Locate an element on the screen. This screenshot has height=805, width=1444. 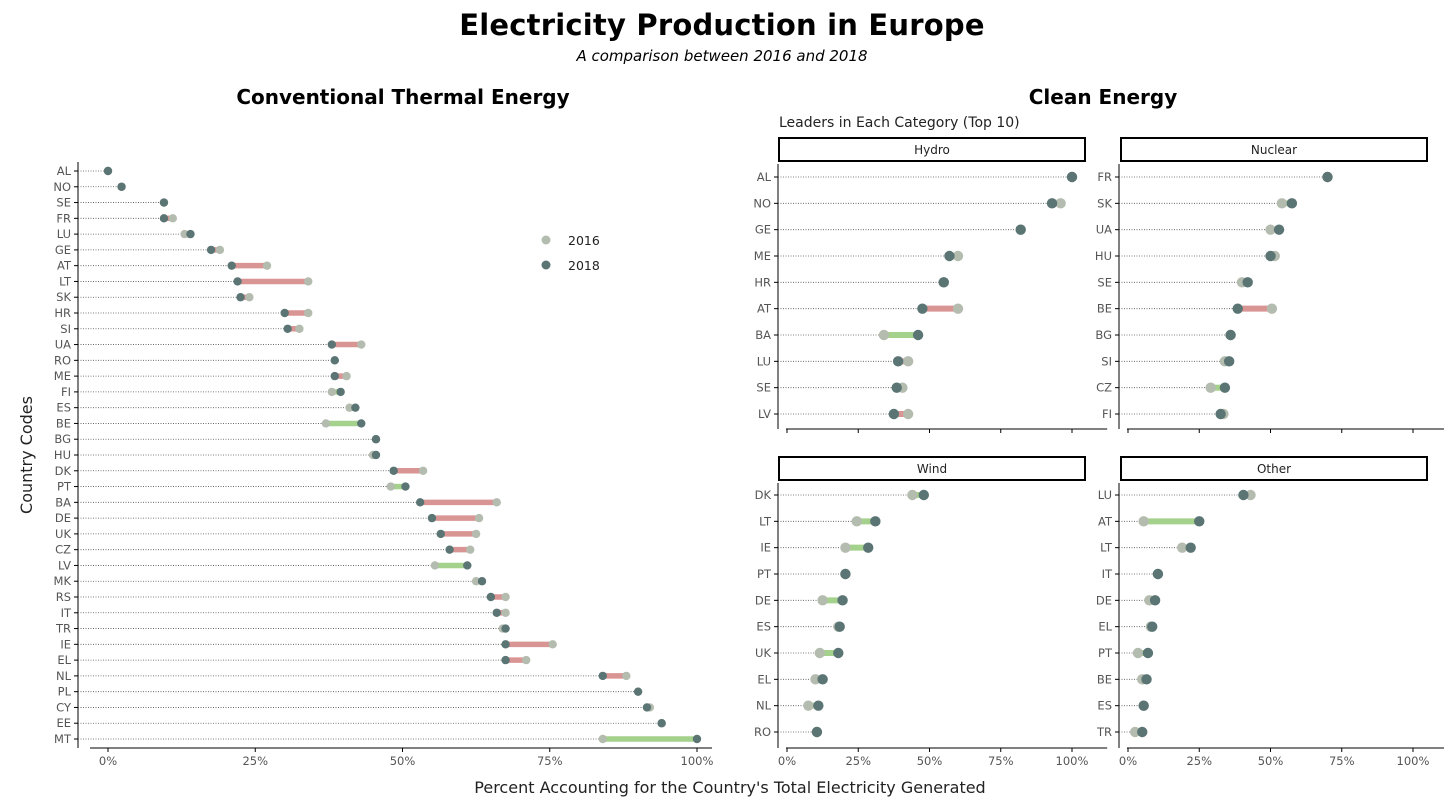
y-tick-label: RS is located at coordinates (63, 597).